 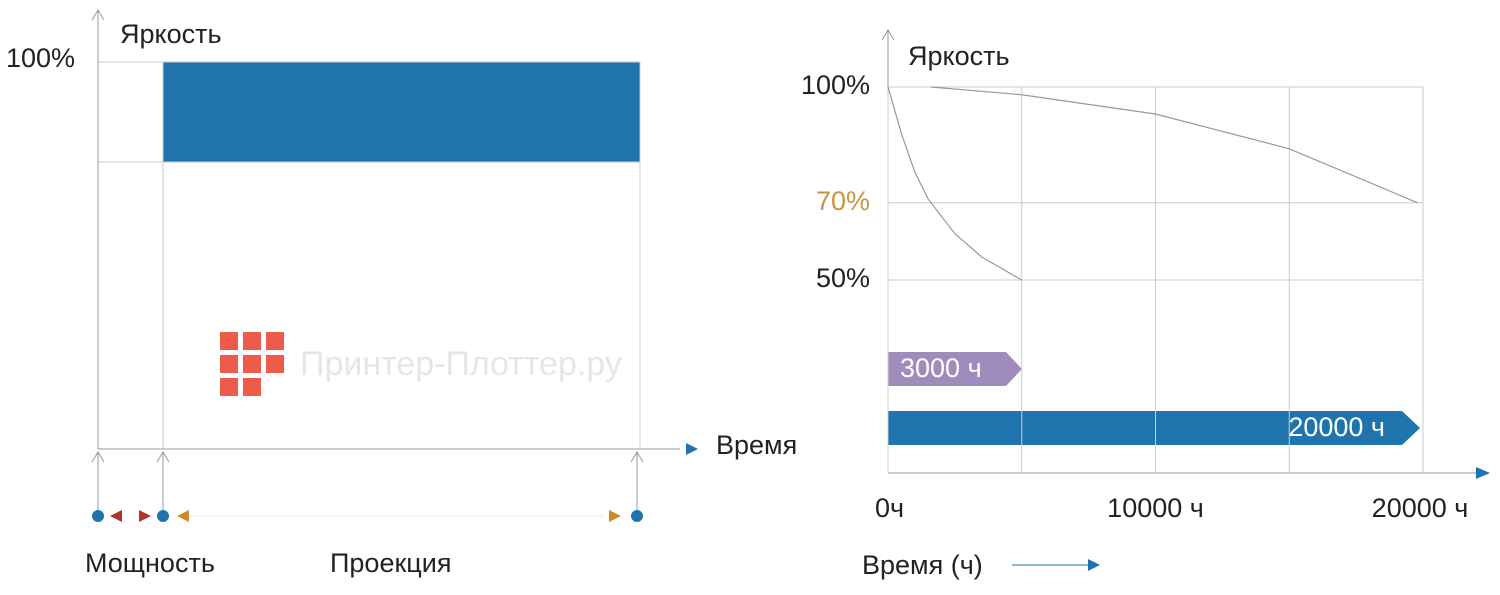 I want to click on annotation: 3000 ч, so click(x=941, y=368).